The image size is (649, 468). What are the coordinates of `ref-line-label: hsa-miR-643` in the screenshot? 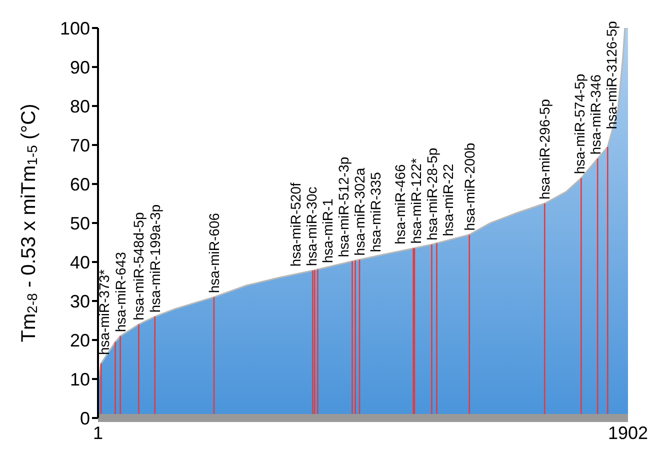 It's located at (120, 292).